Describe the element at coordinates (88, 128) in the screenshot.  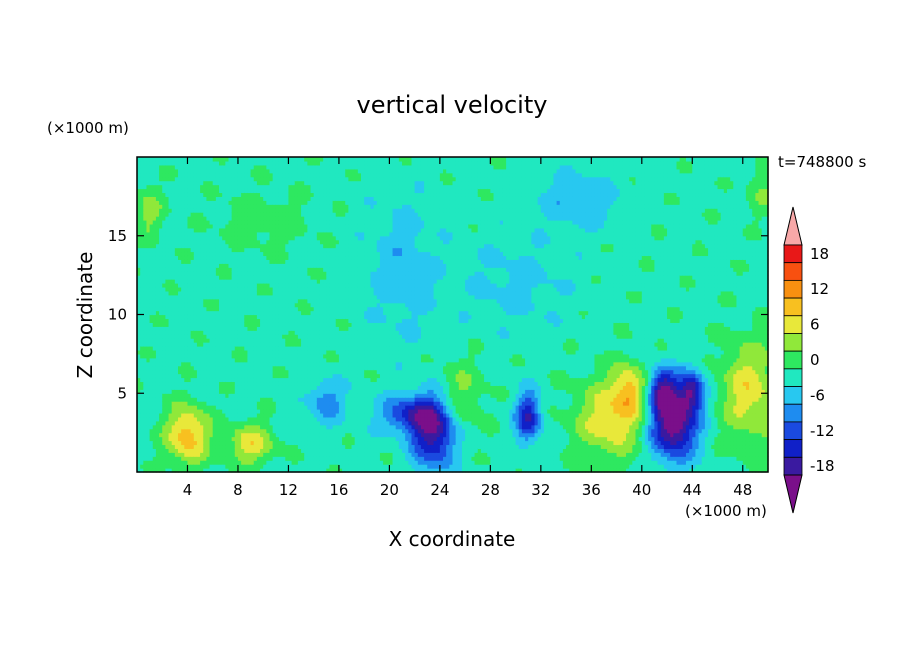
I see `y-unit-label: (×1000 m)` at that location.